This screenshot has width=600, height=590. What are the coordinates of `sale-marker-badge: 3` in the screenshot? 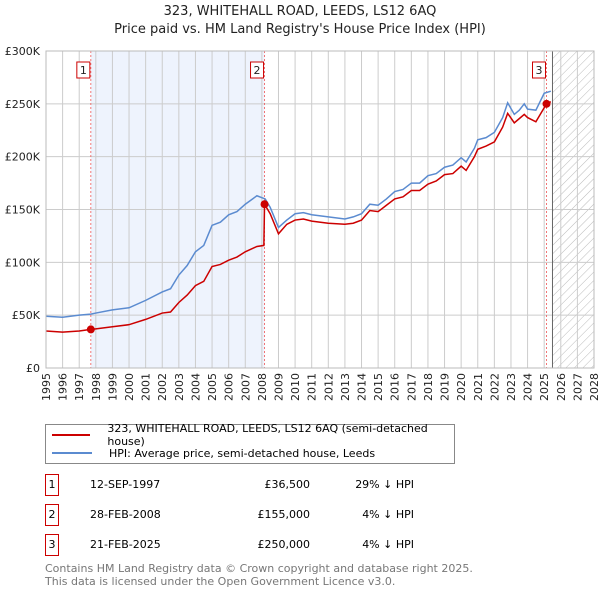 It's located at (52, 545).